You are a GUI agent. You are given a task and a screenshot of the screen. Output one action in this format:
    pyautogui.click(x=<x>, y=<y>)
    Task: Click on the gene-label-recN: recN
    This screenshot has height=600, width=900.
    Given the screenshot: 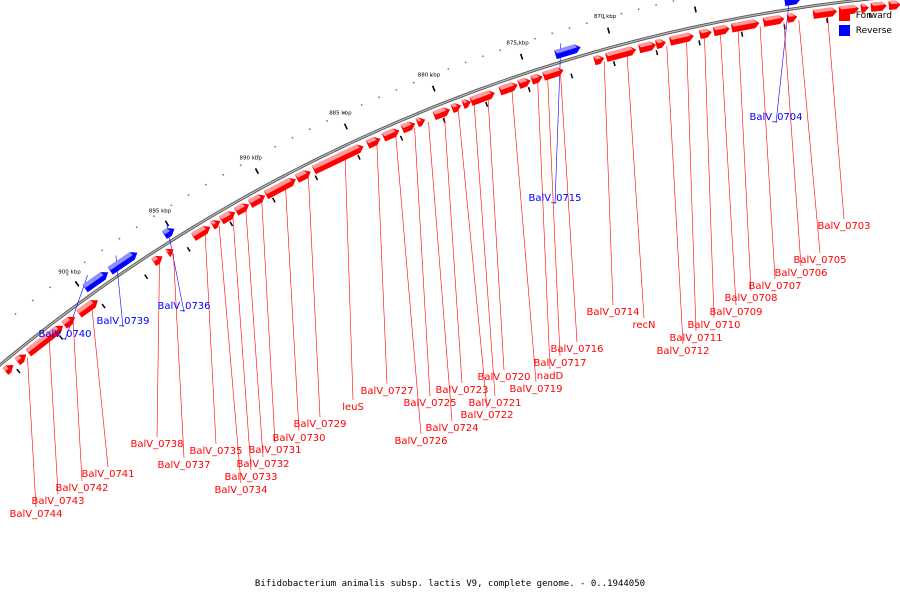 What is the action you would take?
    pyautogui.click(x=643, y=325)
    